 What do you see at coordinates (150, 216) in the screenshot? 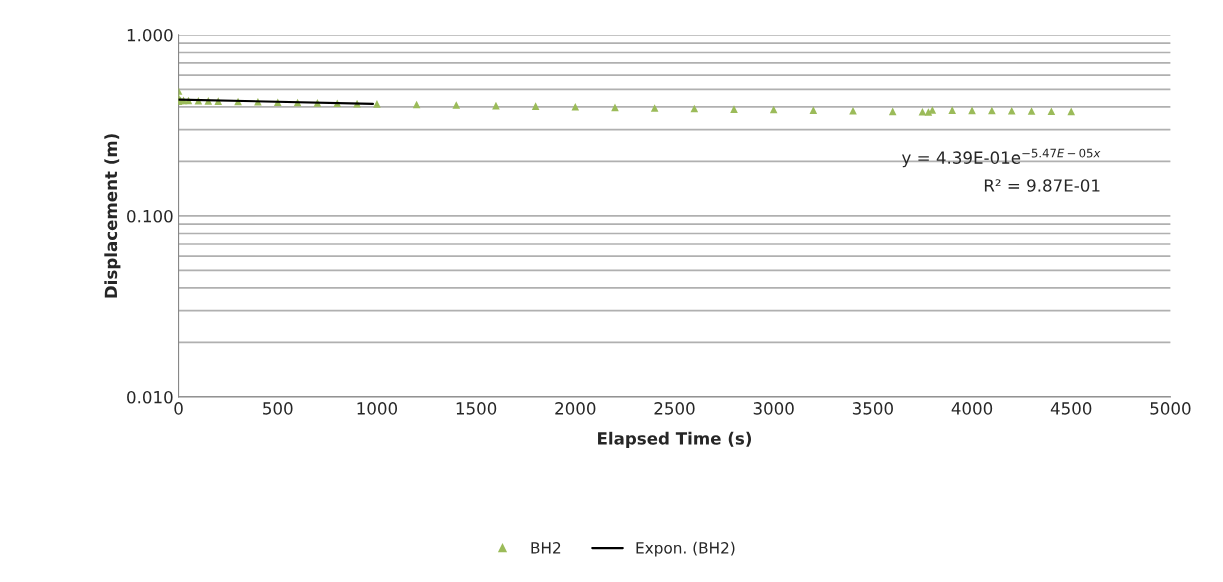
I see `y-tick-label: 0.100` at bounding box center [150, 216].